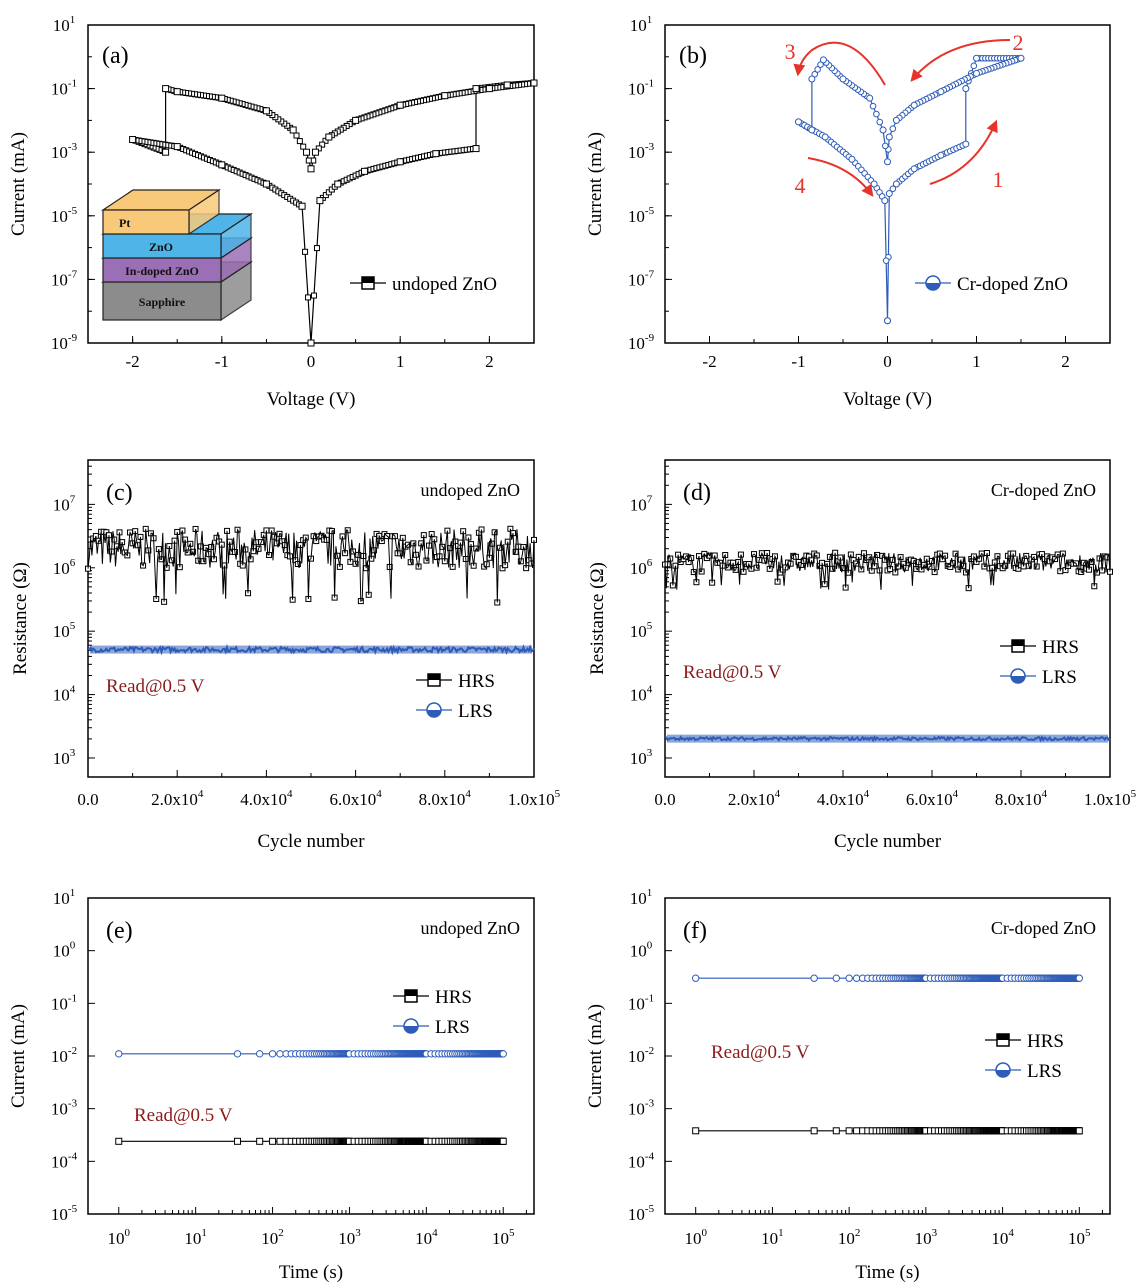 This screenshot has height=1287, width=1148. Describe the element at coordinates (697, 493) in the screenshot. I see `panel-label: (d)` at that location.